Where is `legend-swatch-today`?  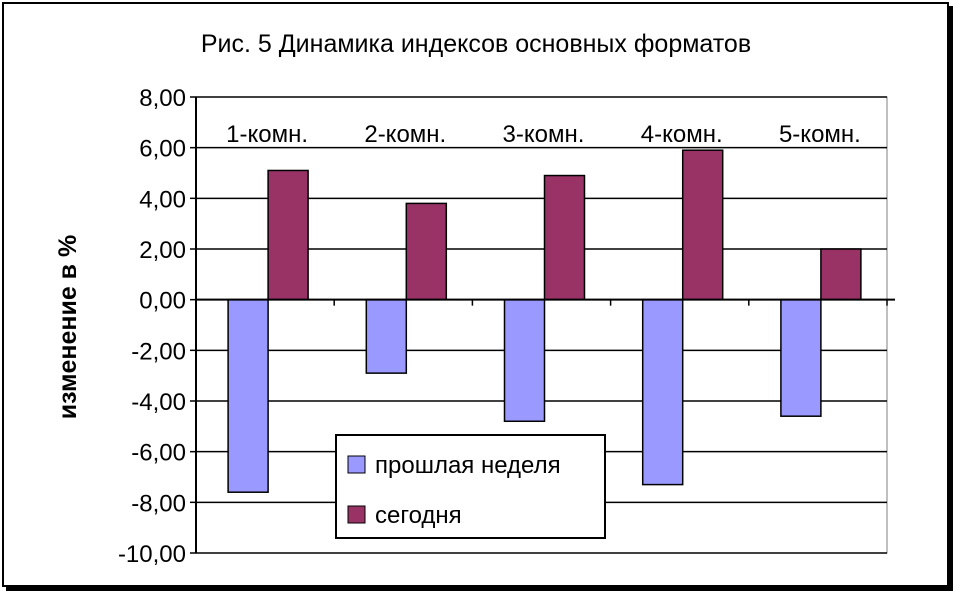 legend-swatch-today is located at coordinates (356, 514).